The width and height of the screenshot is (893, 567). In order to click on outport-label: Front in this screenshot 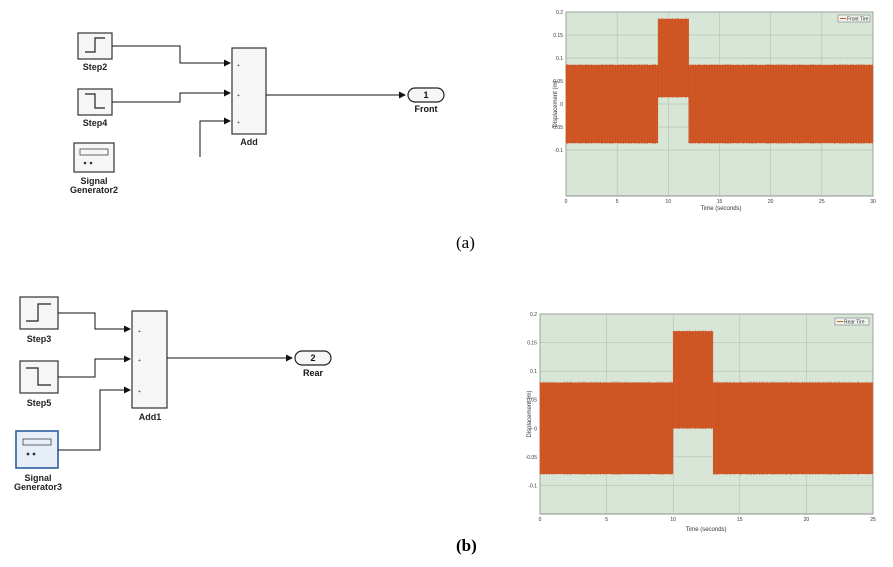, I will do `click(426, 109)`.